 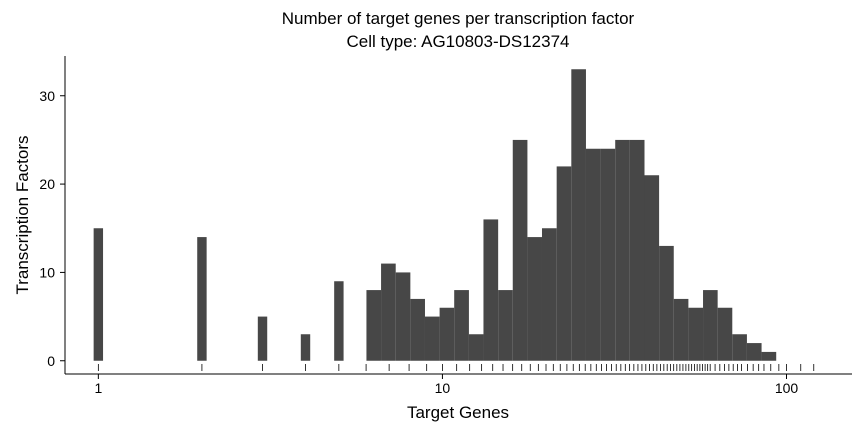 I want to click on y-ticks: 0 10 20 30, so click(x=52, y=228).